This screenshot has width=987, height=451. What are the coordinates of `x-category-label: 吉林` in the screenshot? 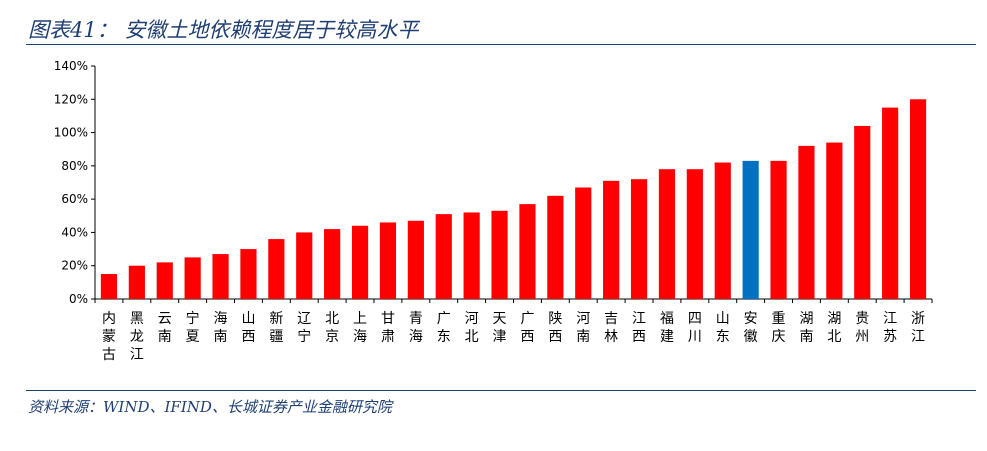 It's located at (611, 328).